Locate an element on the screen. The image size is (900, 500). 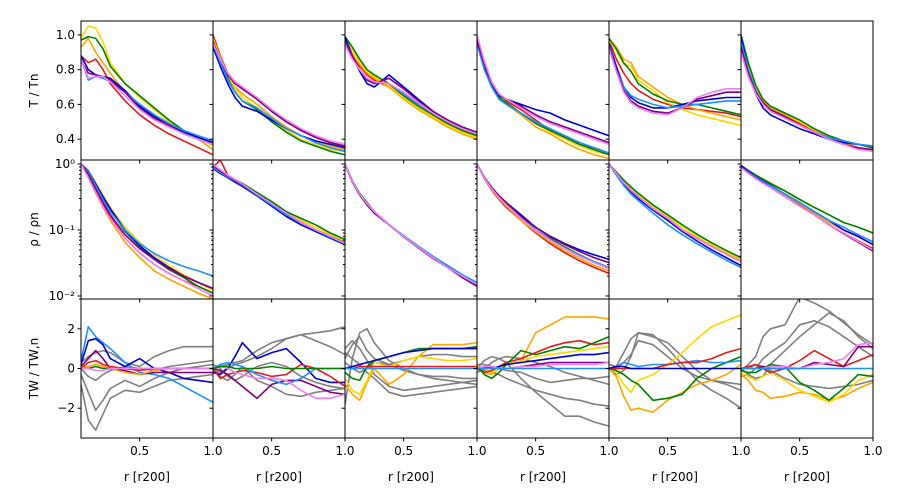
panel-tw-ratio-5: 0.5 1.0 r [r200] is located at coordinates (678, 391).